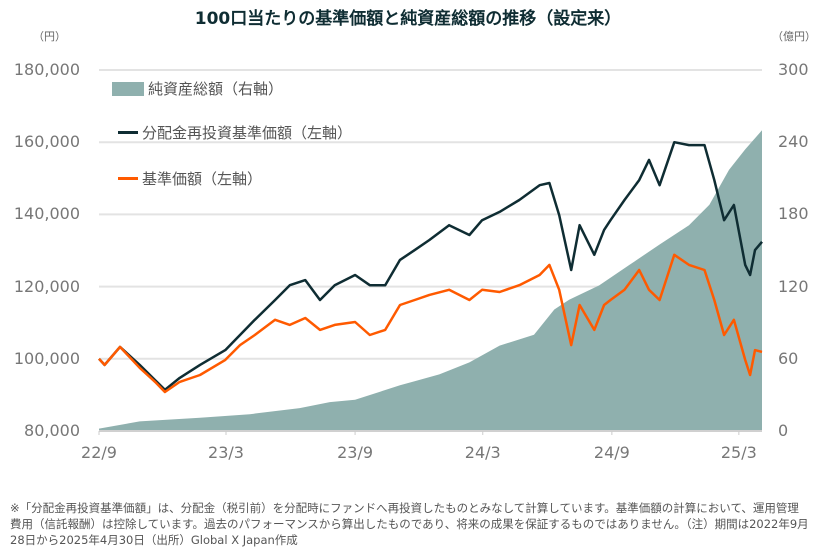 Image resolution: width=816 pixels, height=554 pixels. What do you see at coordinates (216, 89) in the screenshot?
I see `legend-label: 純資産総額（右軸）` at bounding box center [216, 89].